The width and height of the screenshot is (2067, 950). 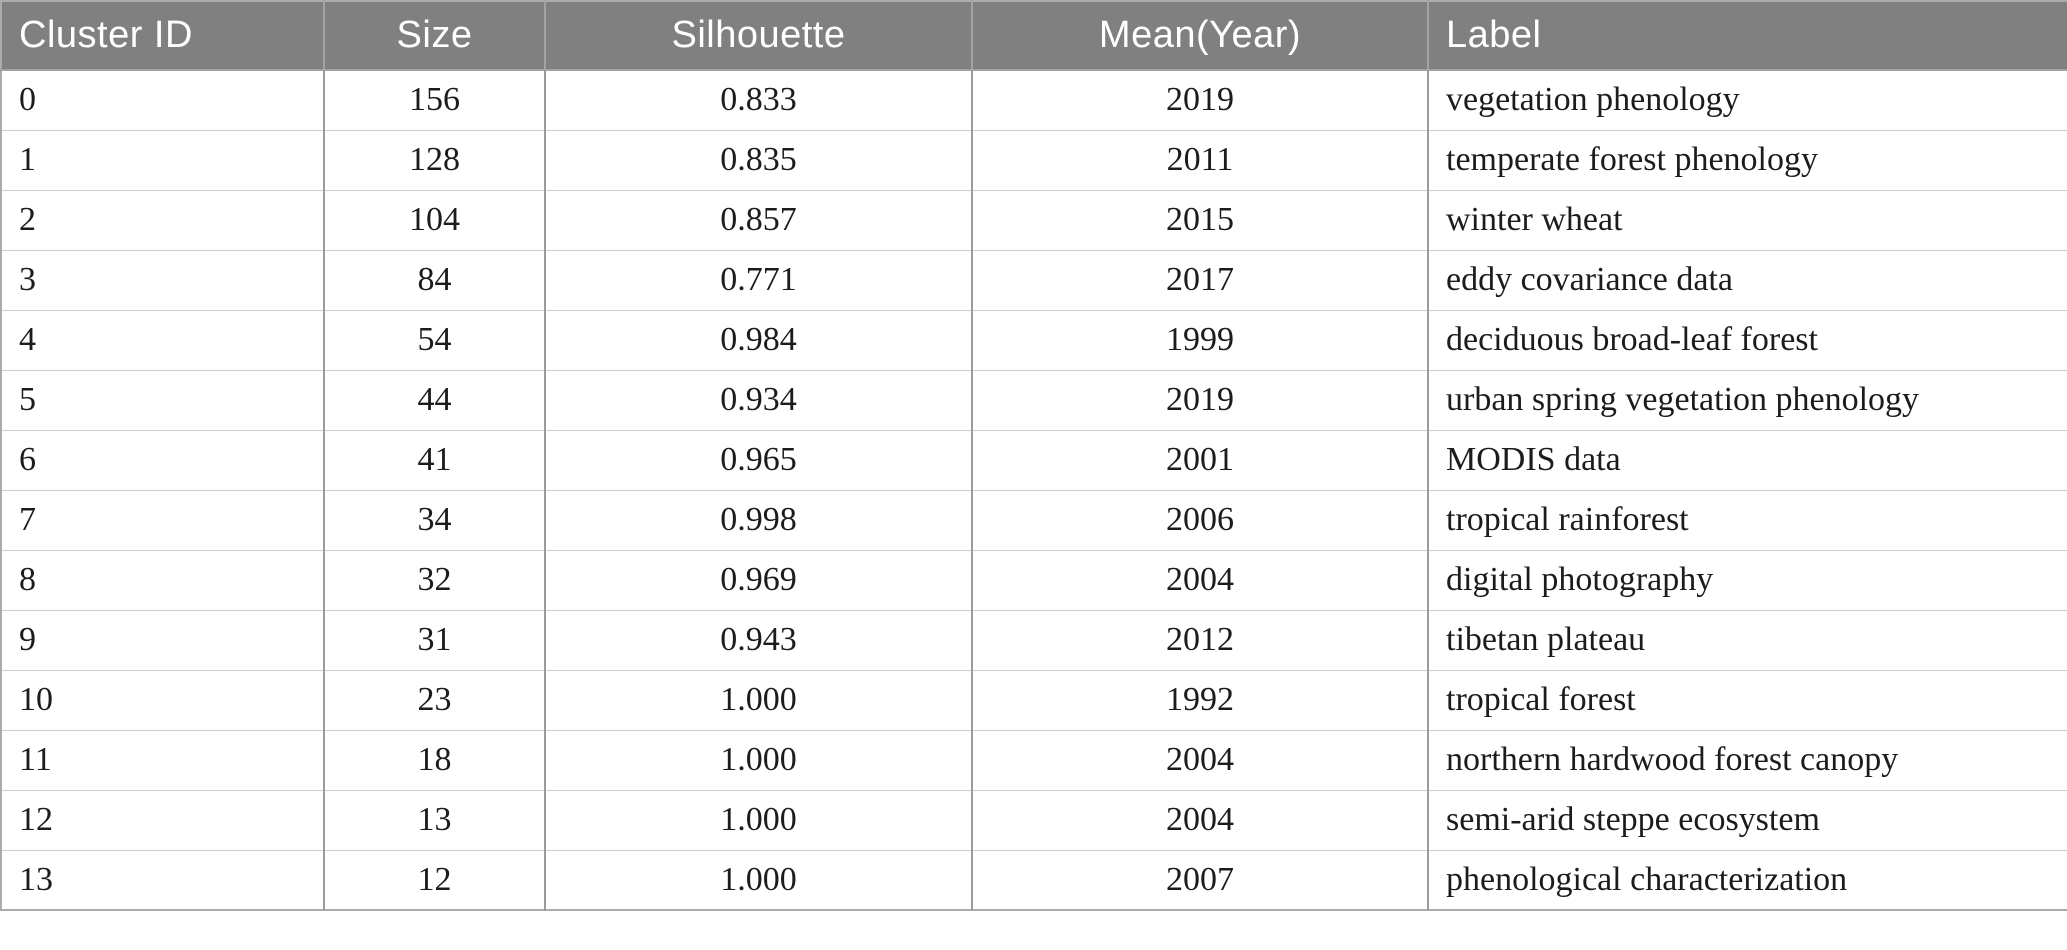 What do you see at coordinates (1747, 280) in the screenshot?
I see `cell-label: eddy covariance data` at bounding box center [1747, 280].